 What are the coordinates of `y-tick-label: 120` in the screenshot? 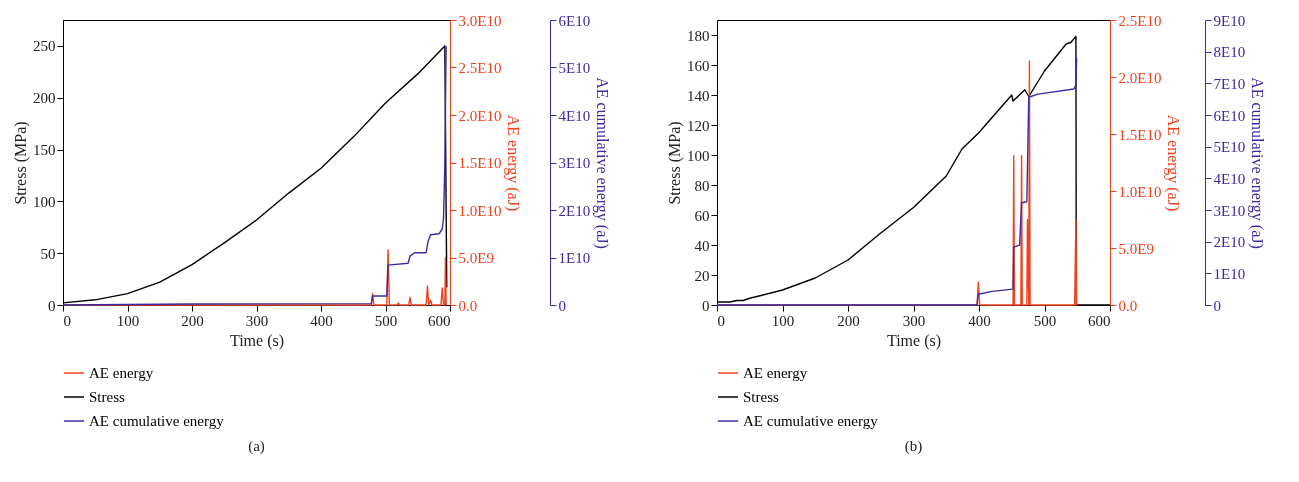 It's located at (698, 125).